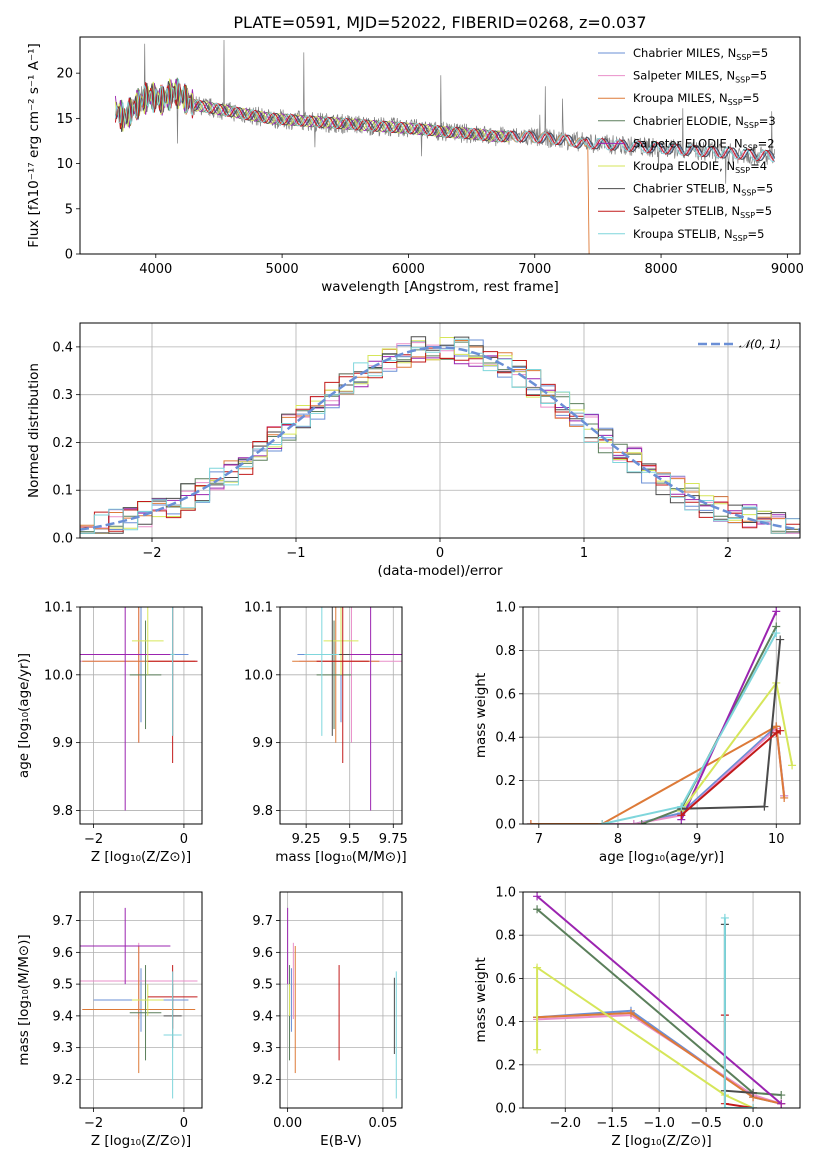 This screenshot has height=1170, width=819. What do you see at coordinates (62, 491) in the screenshot?
I see `y-tick-label: 0.1` at bounding box center [62, 491].